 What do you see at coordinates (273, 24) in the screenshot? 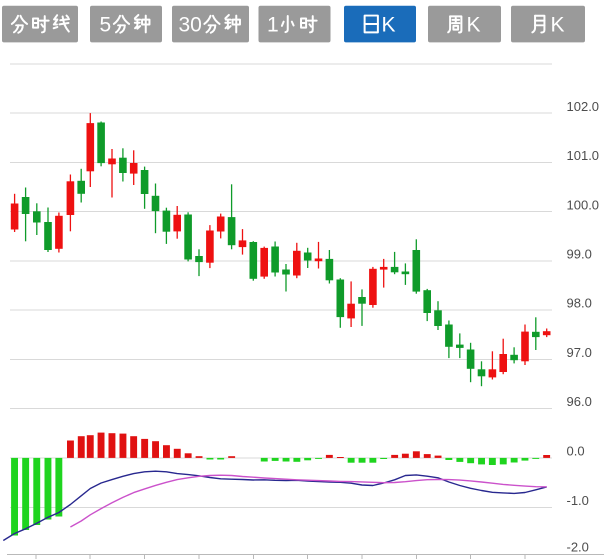
I see `svg-text: 1` at bounding box center [273, 24].